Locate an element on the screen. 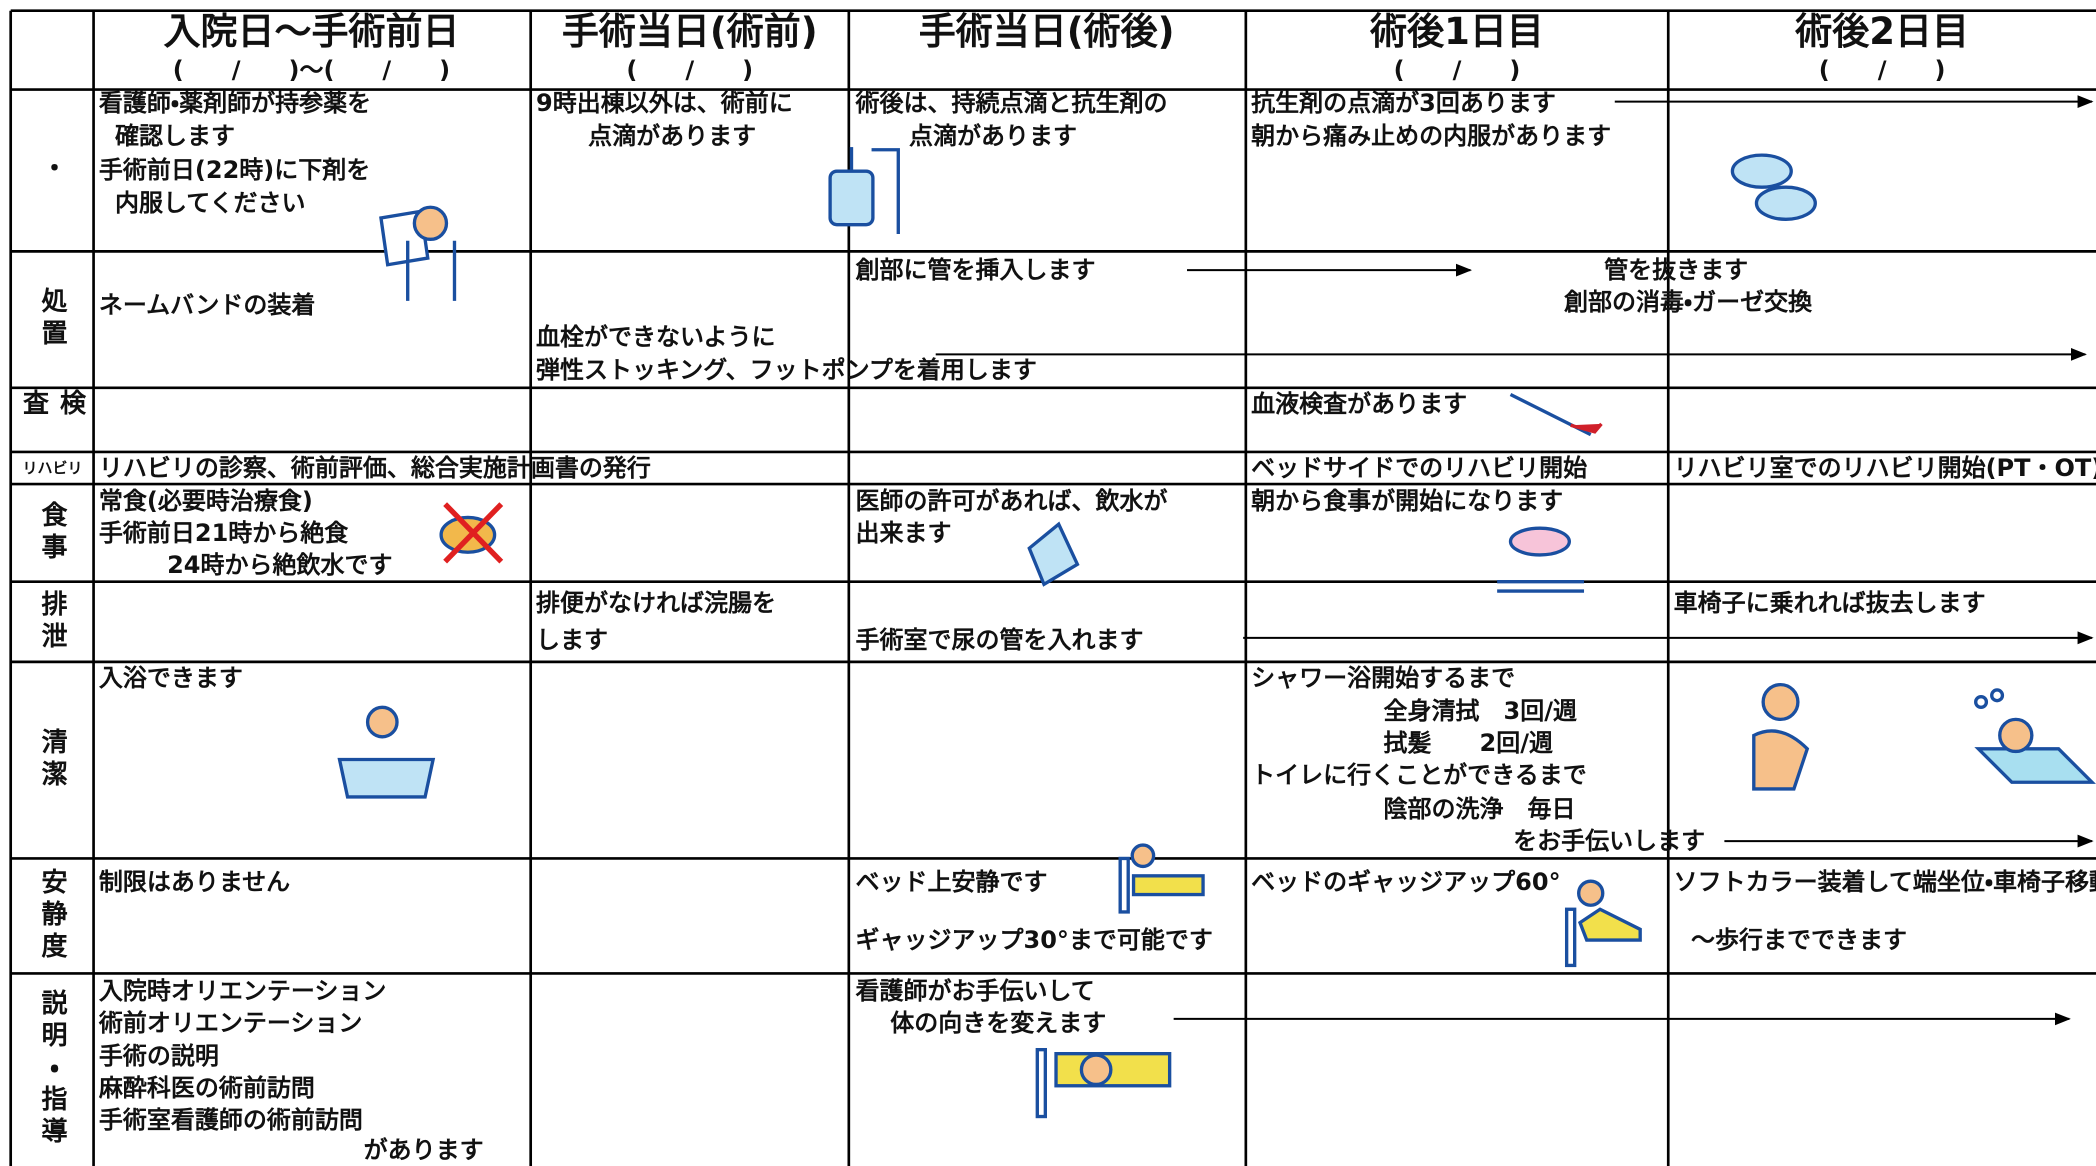 This screenshot has height=1166, width=2096. cell-text: ソフトカラー装着して端坐位・車椅子移動 is located at coordinates (1884, 882).